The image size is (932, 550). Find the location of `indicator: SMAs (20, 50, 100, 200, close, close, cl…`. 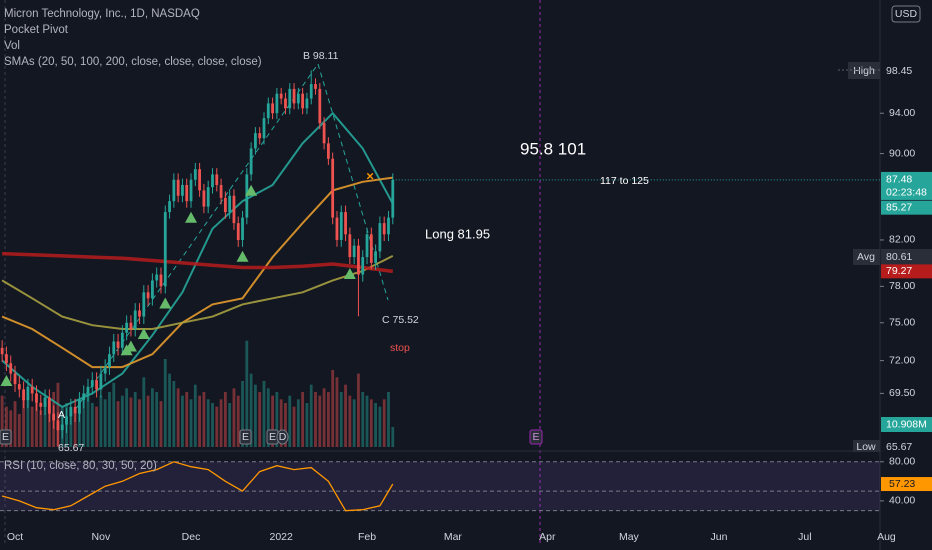

indicator: SMAs (20, 50, 100, 200, close, close, cl… is located at coordinates (133, 62).